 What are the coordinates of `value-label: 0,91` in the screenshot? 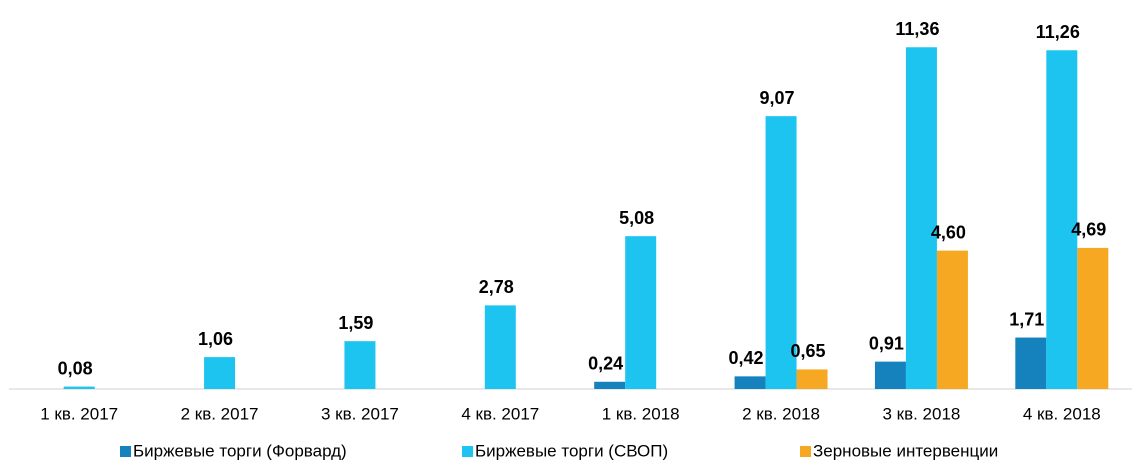 It's located at (886, 343).